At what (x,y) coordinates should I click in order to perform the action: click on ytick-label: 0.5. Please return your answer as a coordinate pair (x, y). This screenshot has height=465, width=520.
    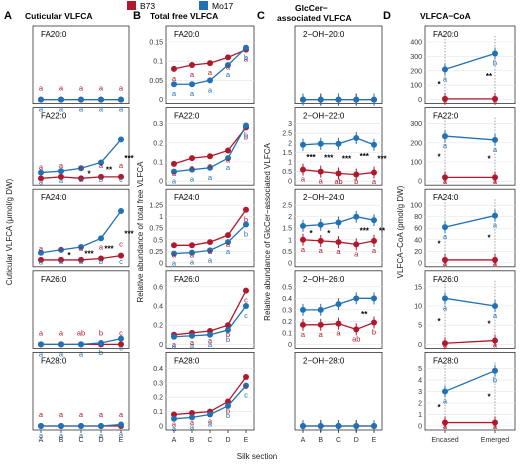
    Looking at the image, I should click on (158, 240).